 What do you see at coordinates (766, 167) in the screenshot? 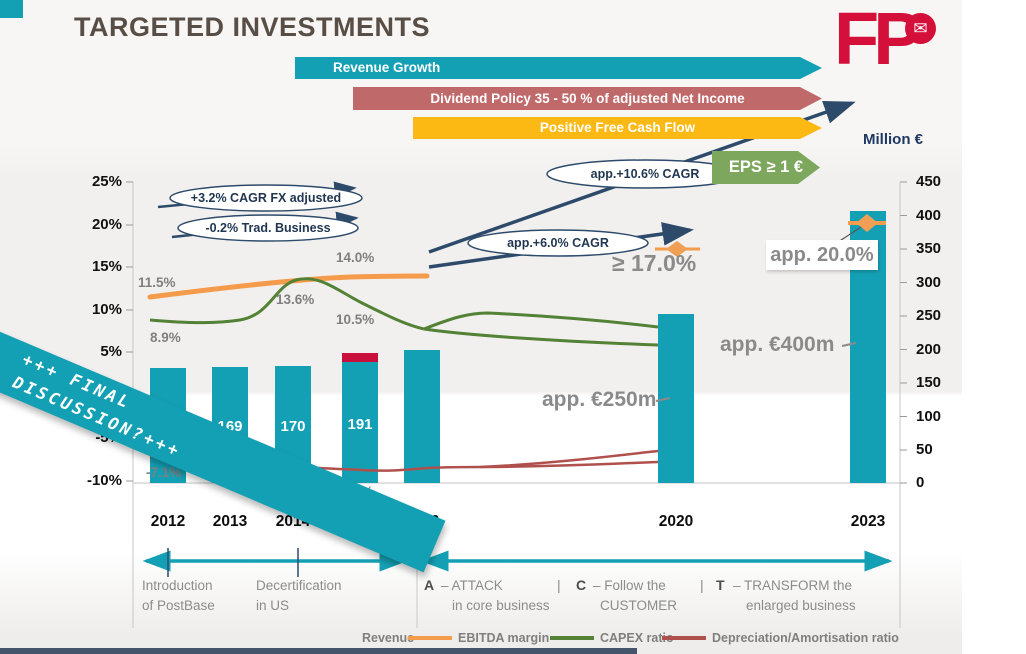
I see `eps-banner: EPS ≥ 1 €` at bounding box center [766, 167].